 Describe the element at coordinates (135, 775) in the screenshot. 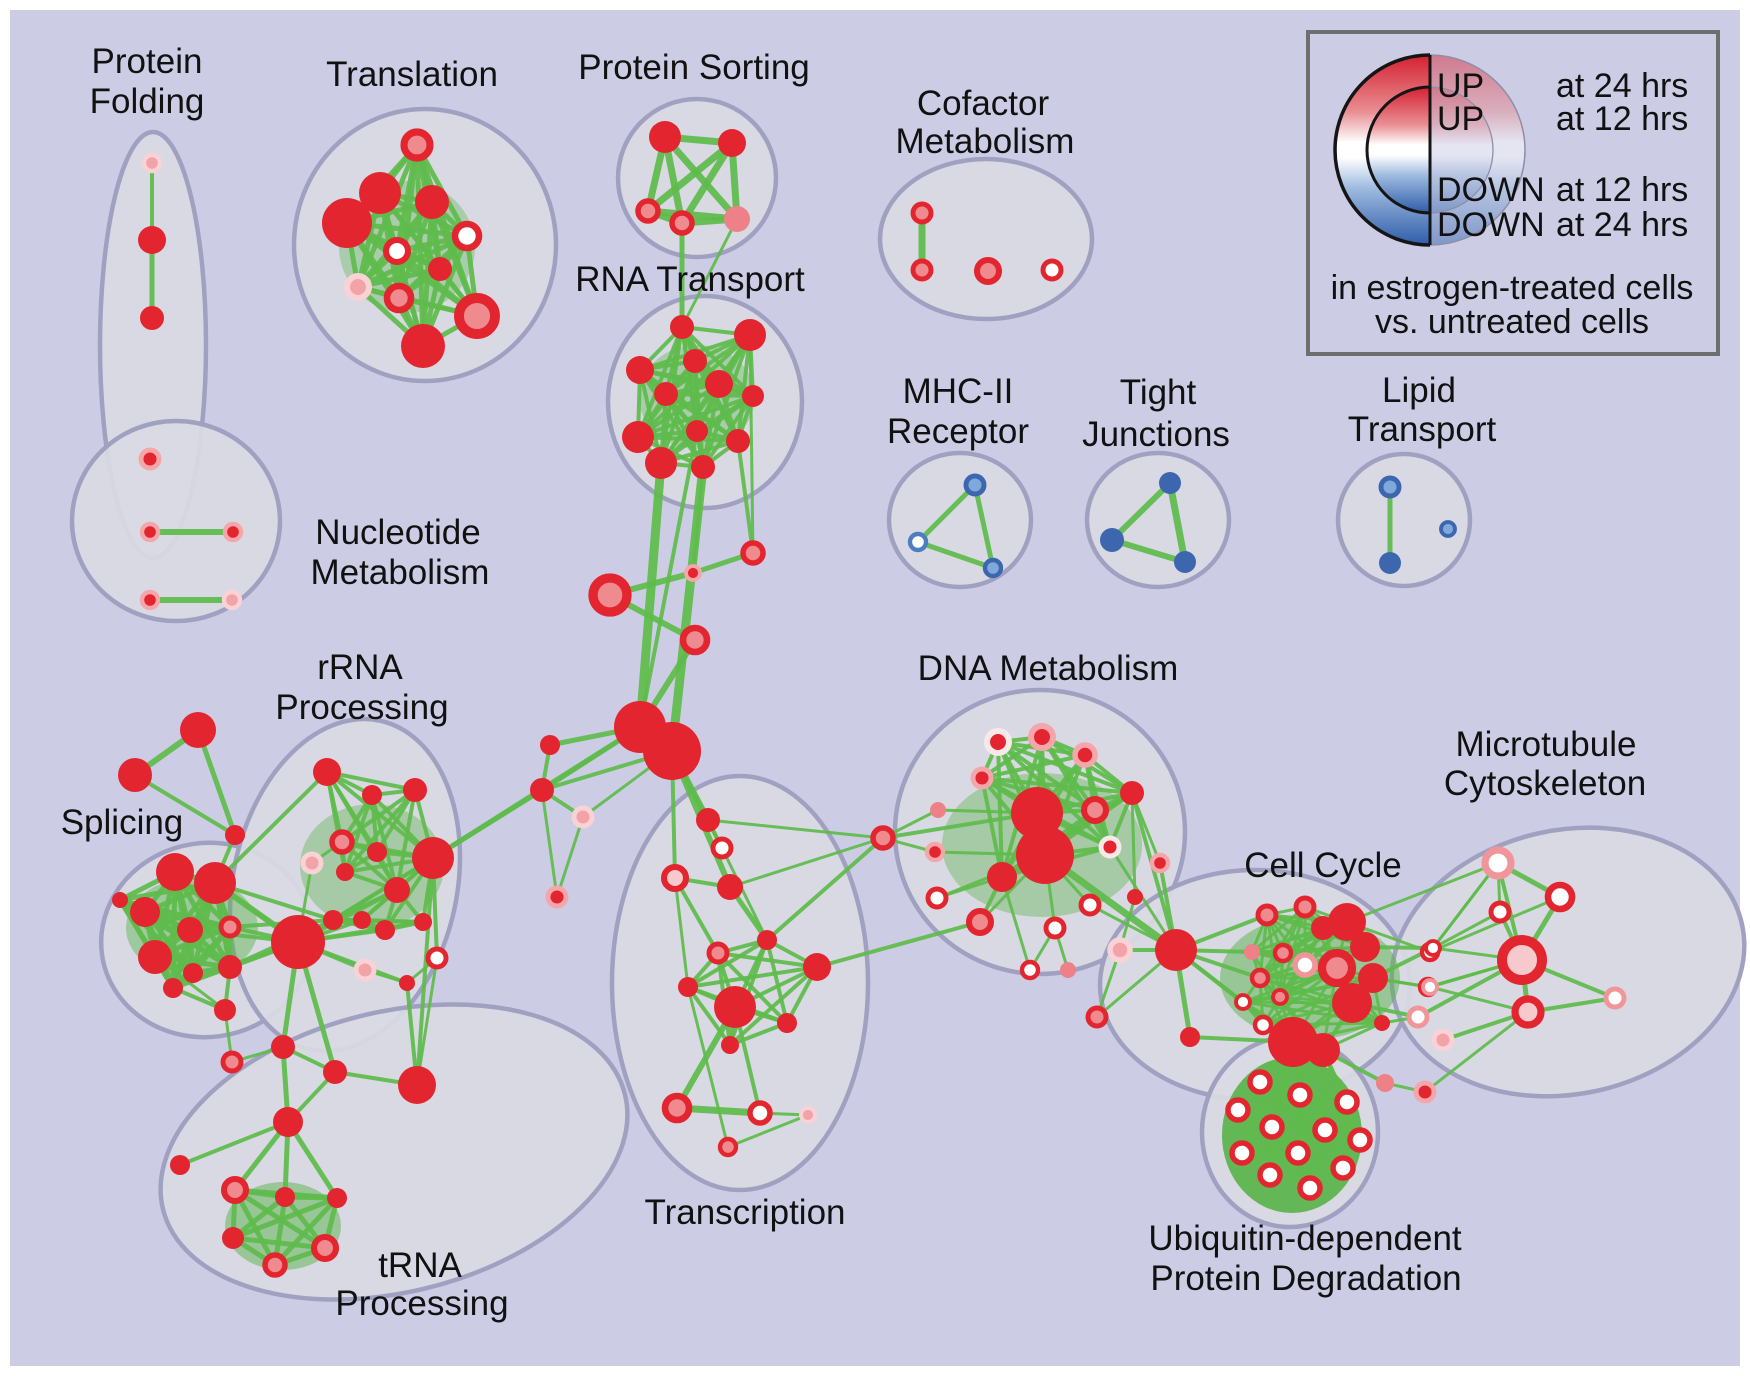

I see `gene-node-tri2` at that location.